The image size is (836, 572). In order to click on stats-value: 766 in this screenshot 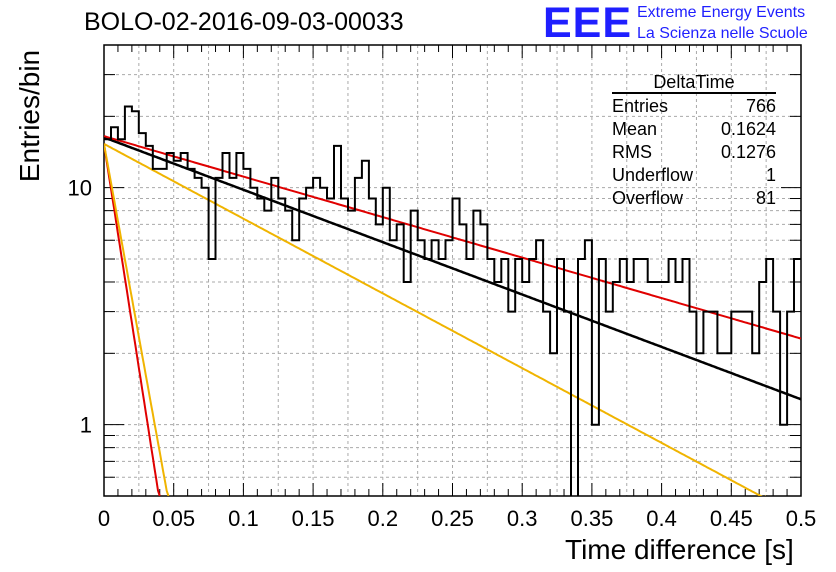, I will do `click(760, 106)`.